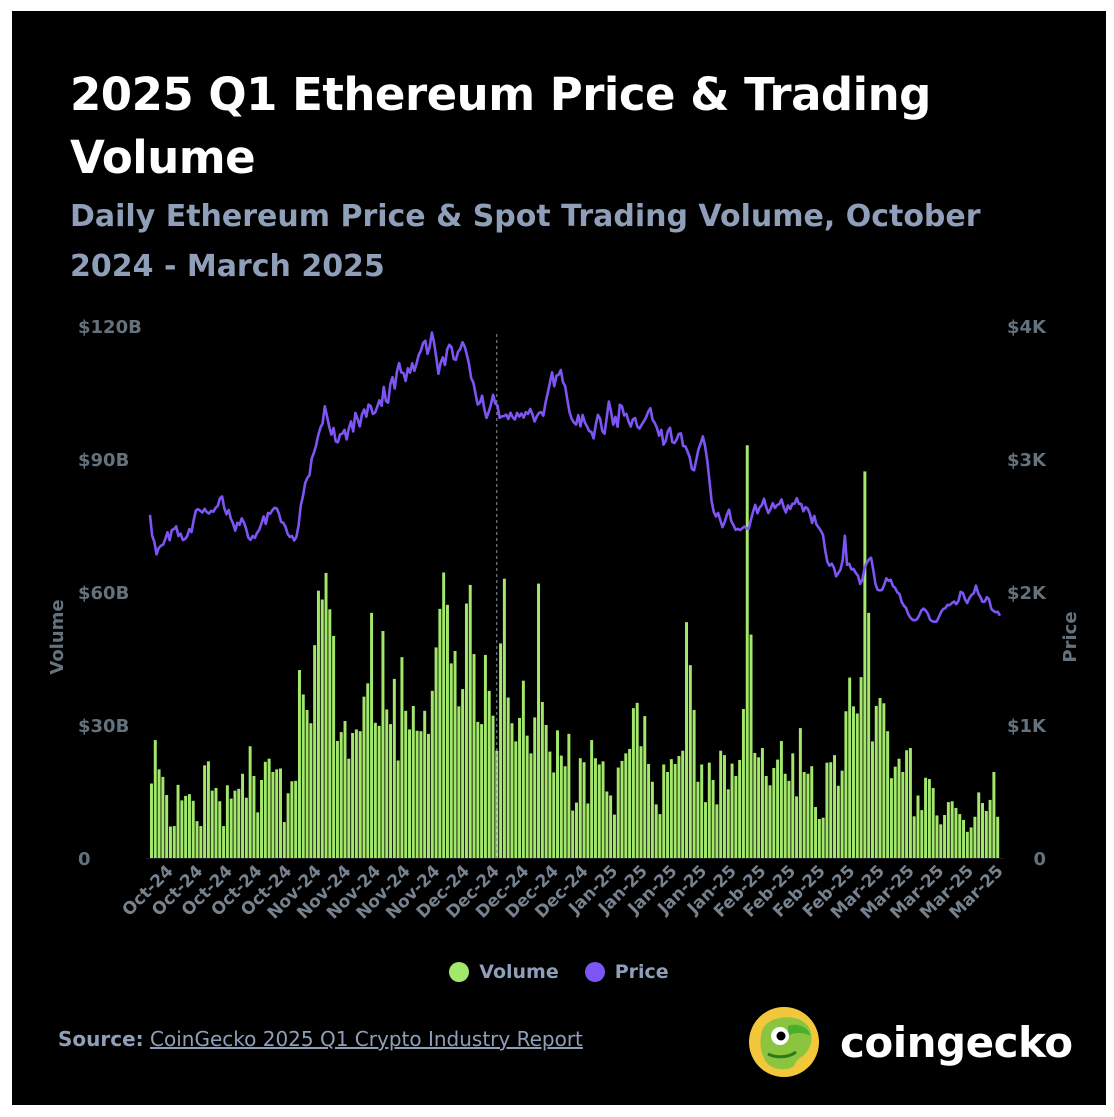 Image resolution: width=1114 pixels, height=1117 pixels. Describe the element at coordinates (519, 972) in the screenshot. I see `legend-volume-label: Volume` at that location.